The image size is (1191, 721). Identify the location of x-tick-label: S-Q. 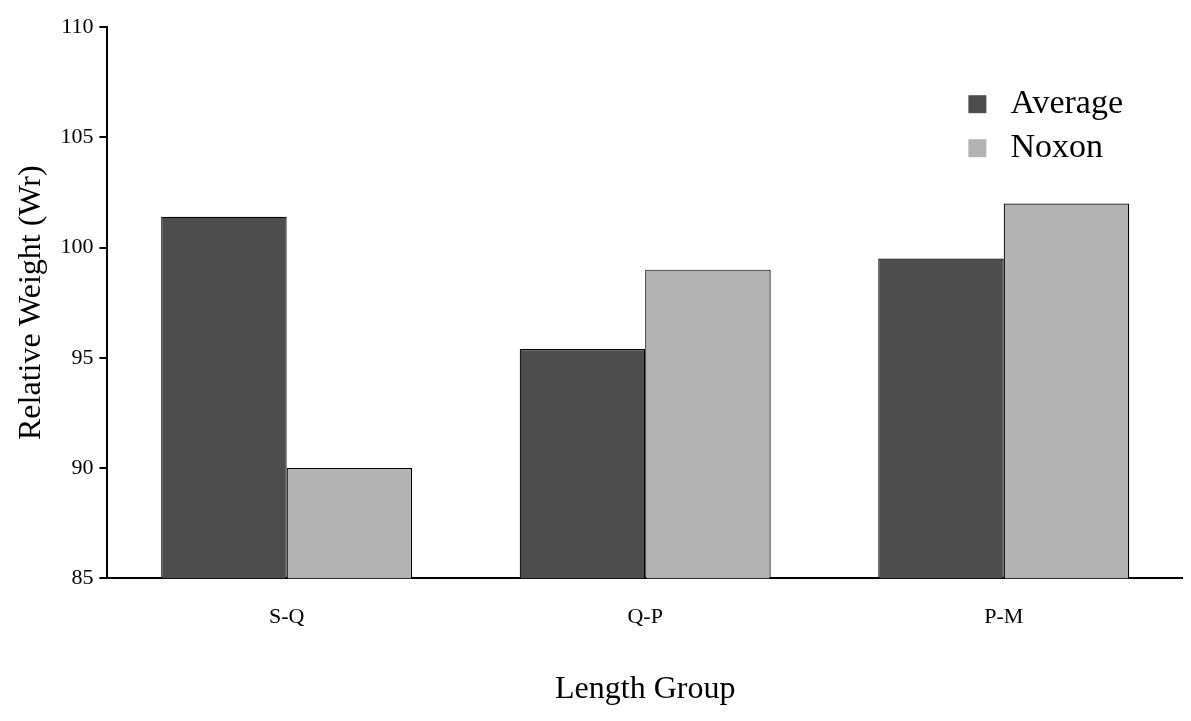
(286, 616).